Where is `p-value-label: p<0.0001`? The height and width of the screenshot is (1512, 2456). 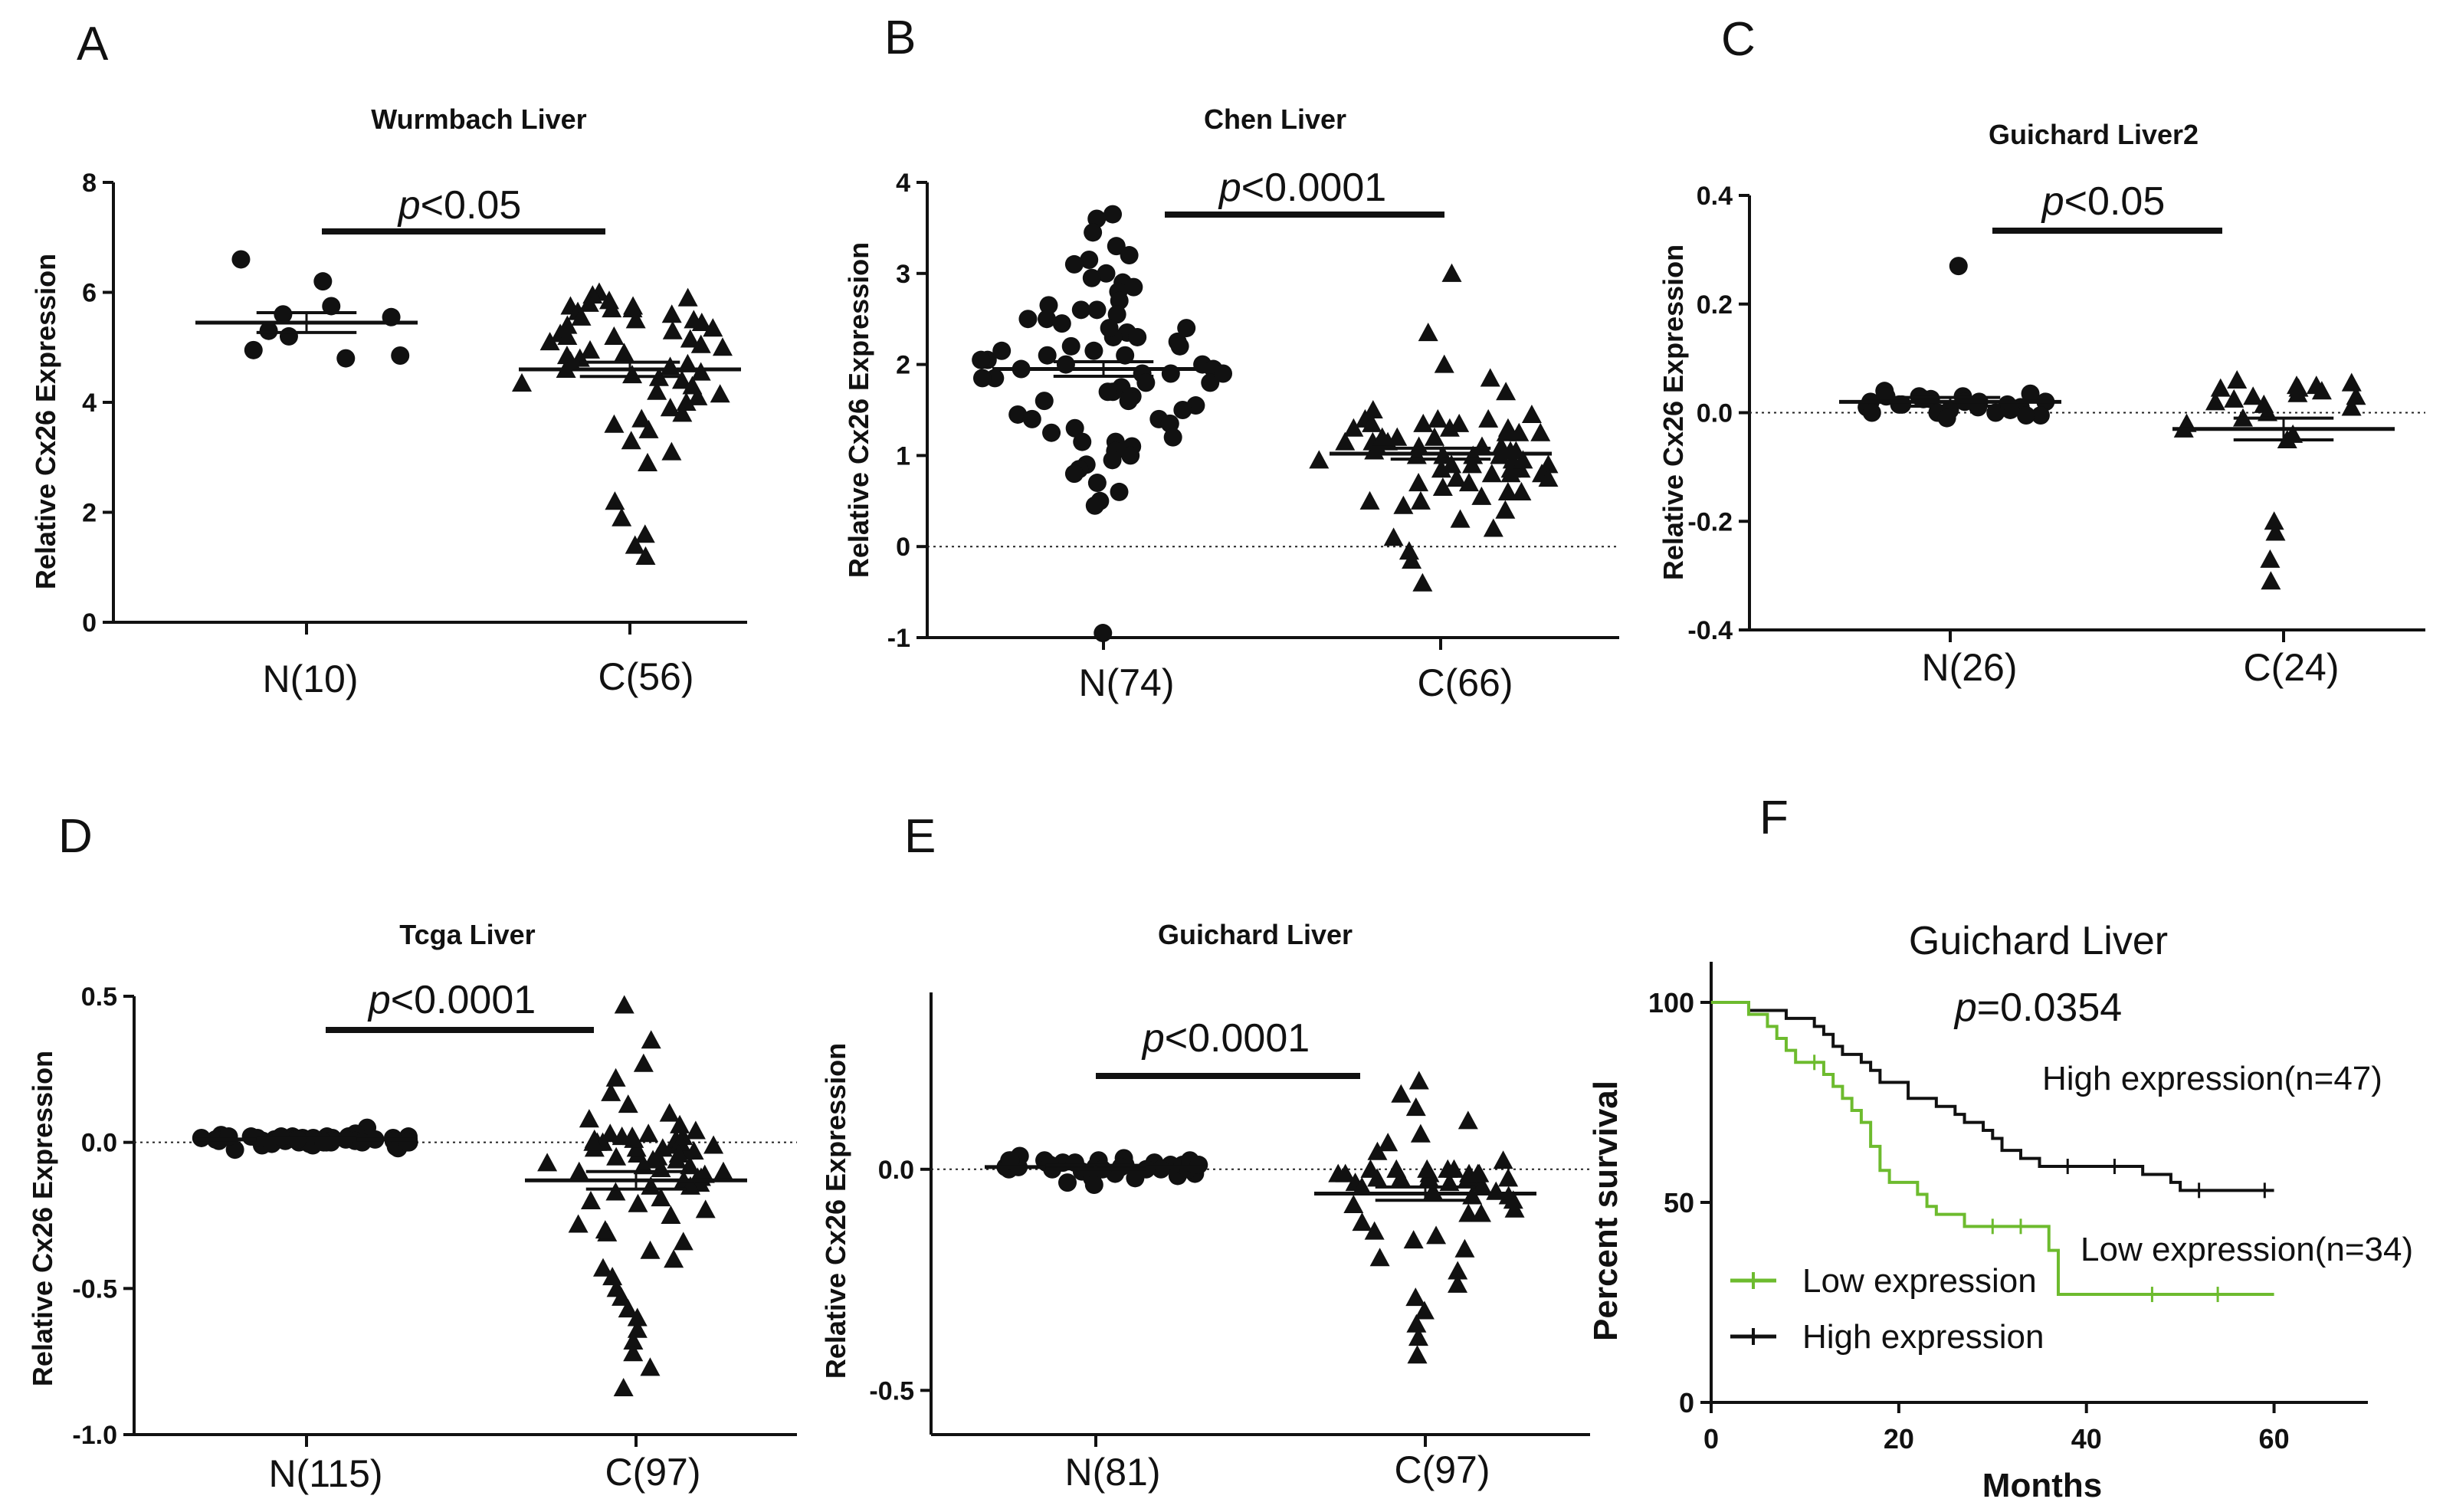
p-value-label: p<0.0001 is located at coordinates (1302, 188).